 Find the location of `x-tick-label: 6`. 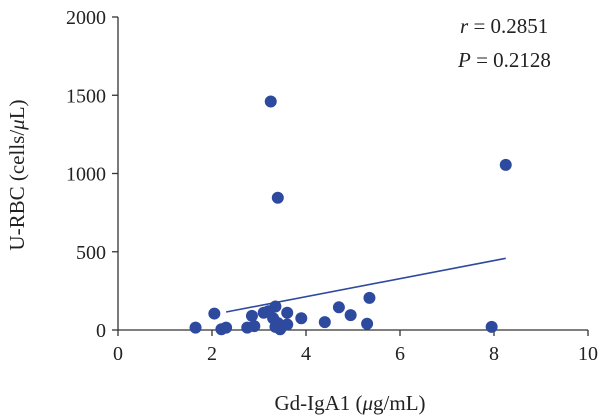

x-tick-label: 6 is located at coordinates (400, 354).